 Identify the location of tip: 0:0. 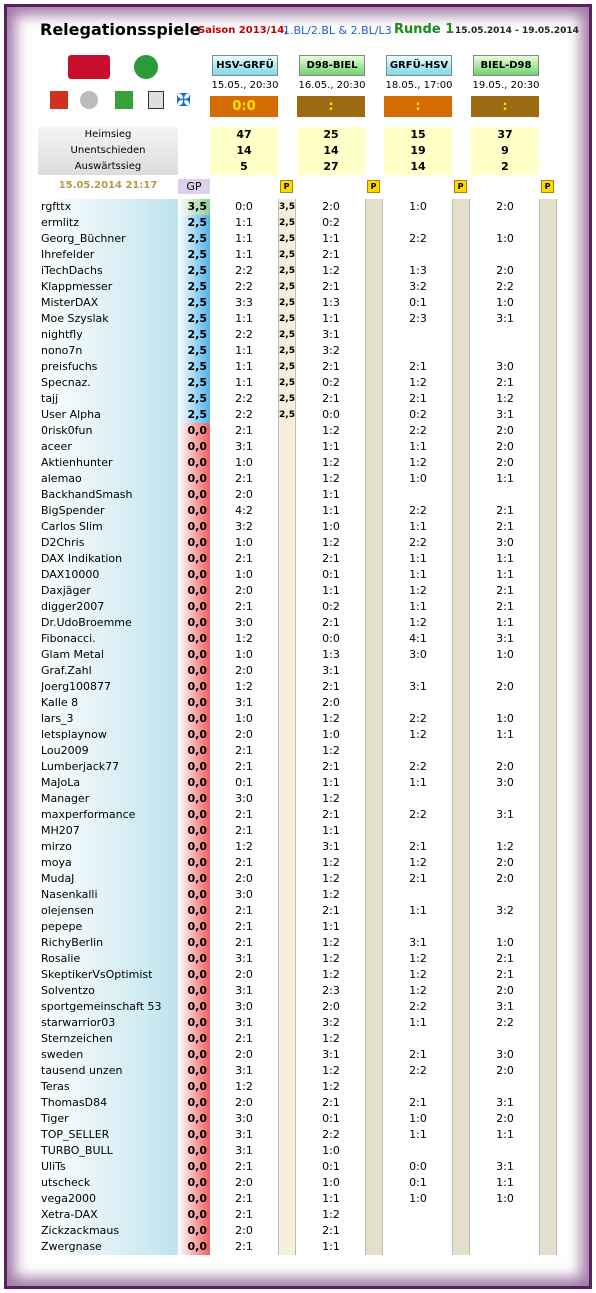
(244, 206).